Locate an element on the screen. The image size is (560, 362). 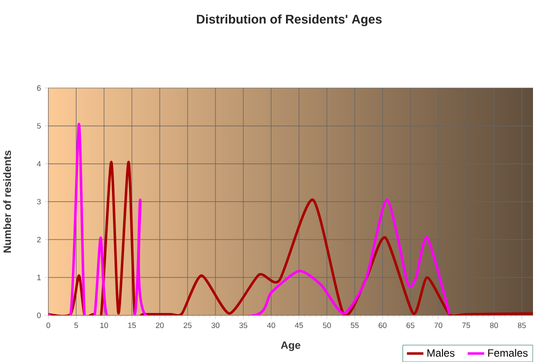
y-axis-title: Number of residents is located at coordinates (7, 201).